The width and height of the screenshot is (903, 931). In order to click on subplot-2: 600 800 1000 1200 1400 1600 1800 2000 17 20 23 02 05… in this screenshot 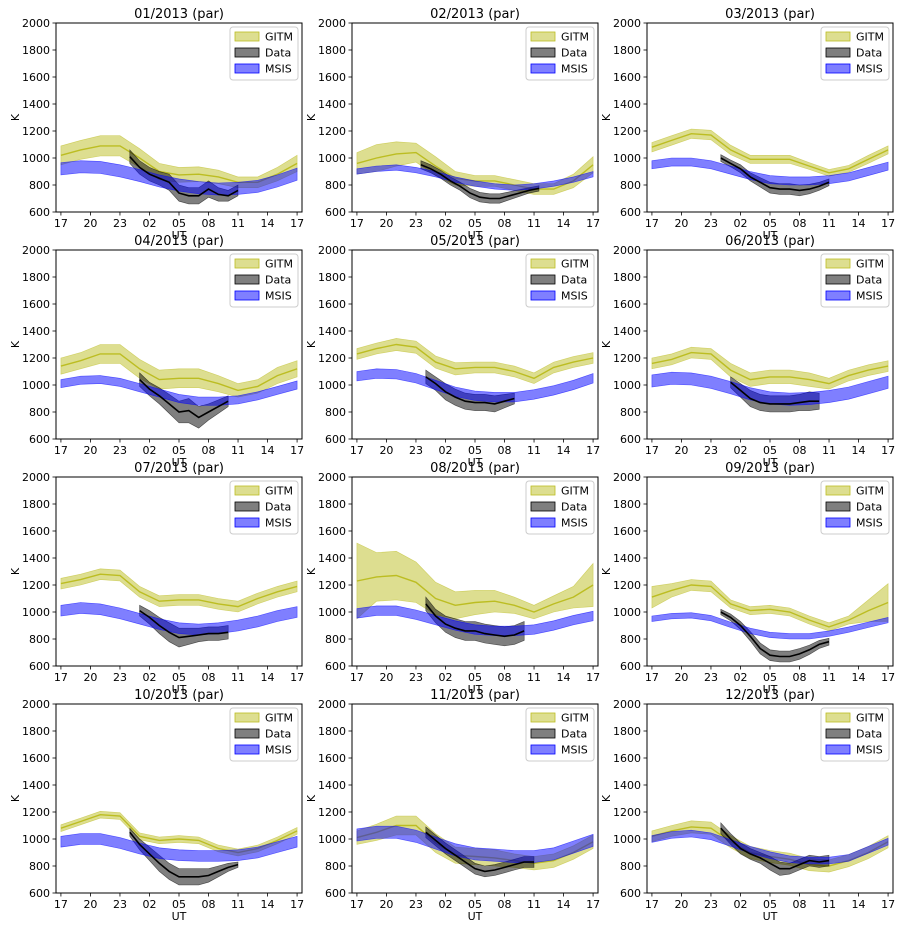, I will do `click(452, 124)`.